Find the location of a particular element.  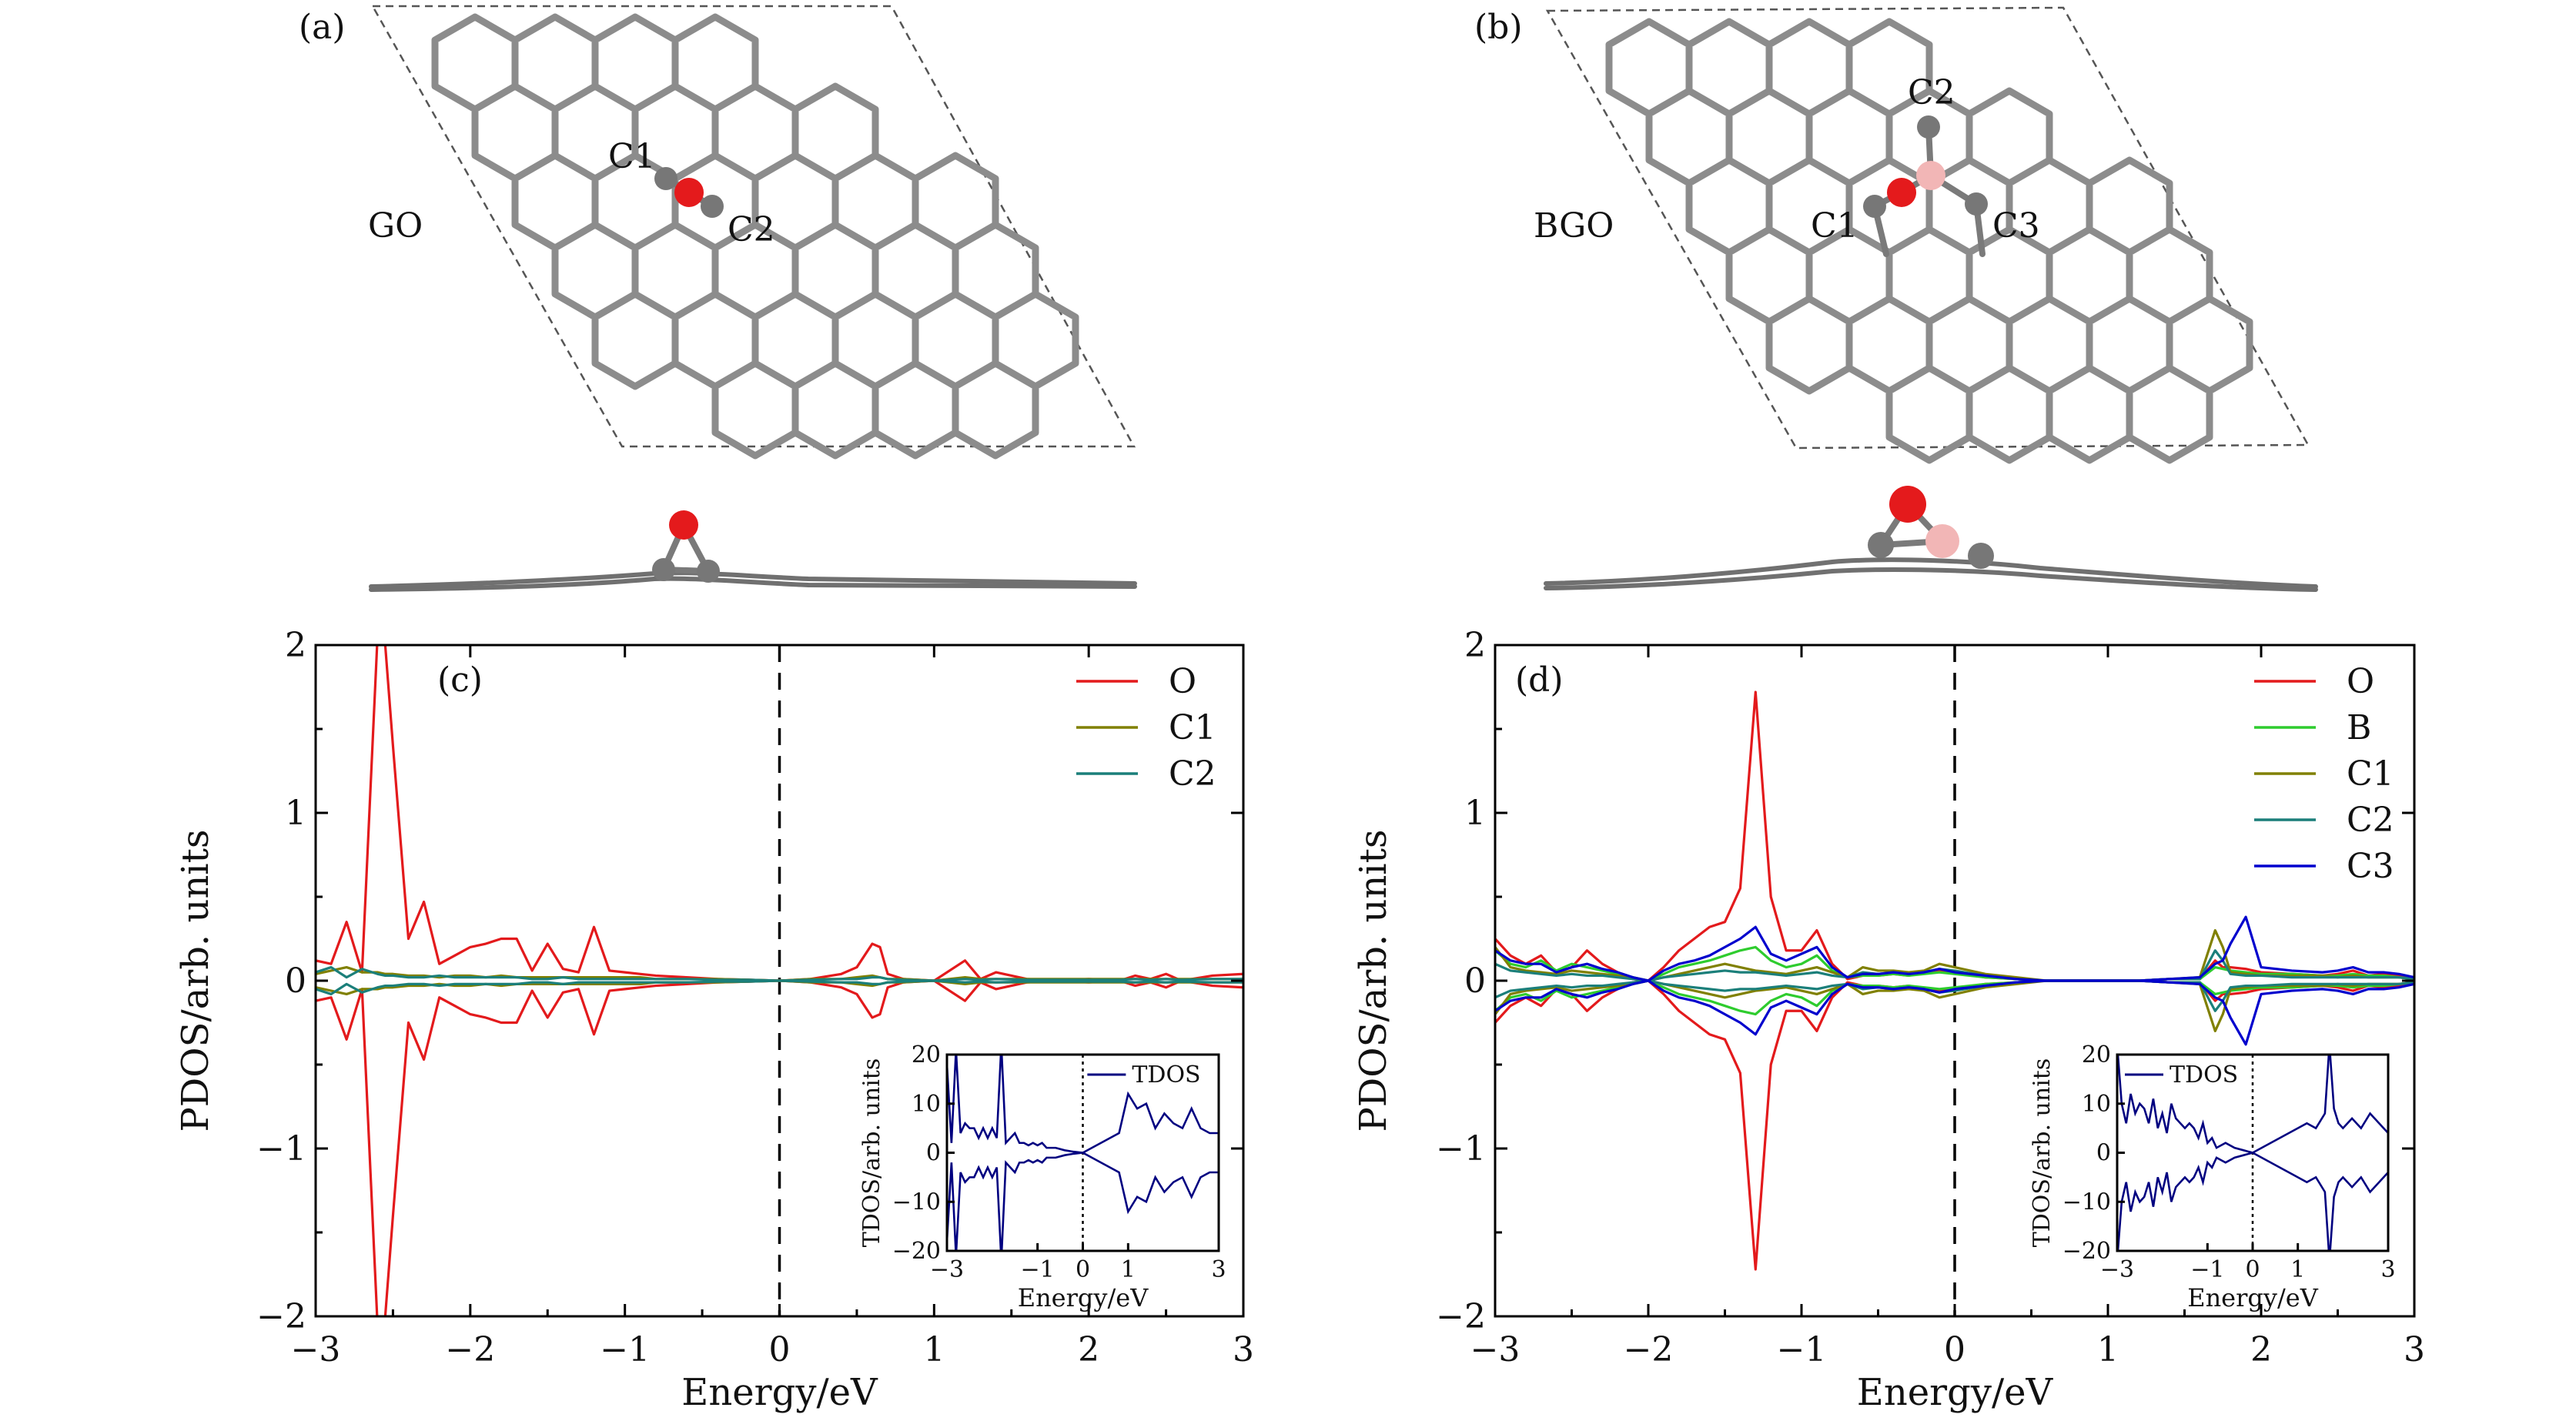

y-axis-label-d: PDOS/arb. units is located at coordinates (1374, 980).